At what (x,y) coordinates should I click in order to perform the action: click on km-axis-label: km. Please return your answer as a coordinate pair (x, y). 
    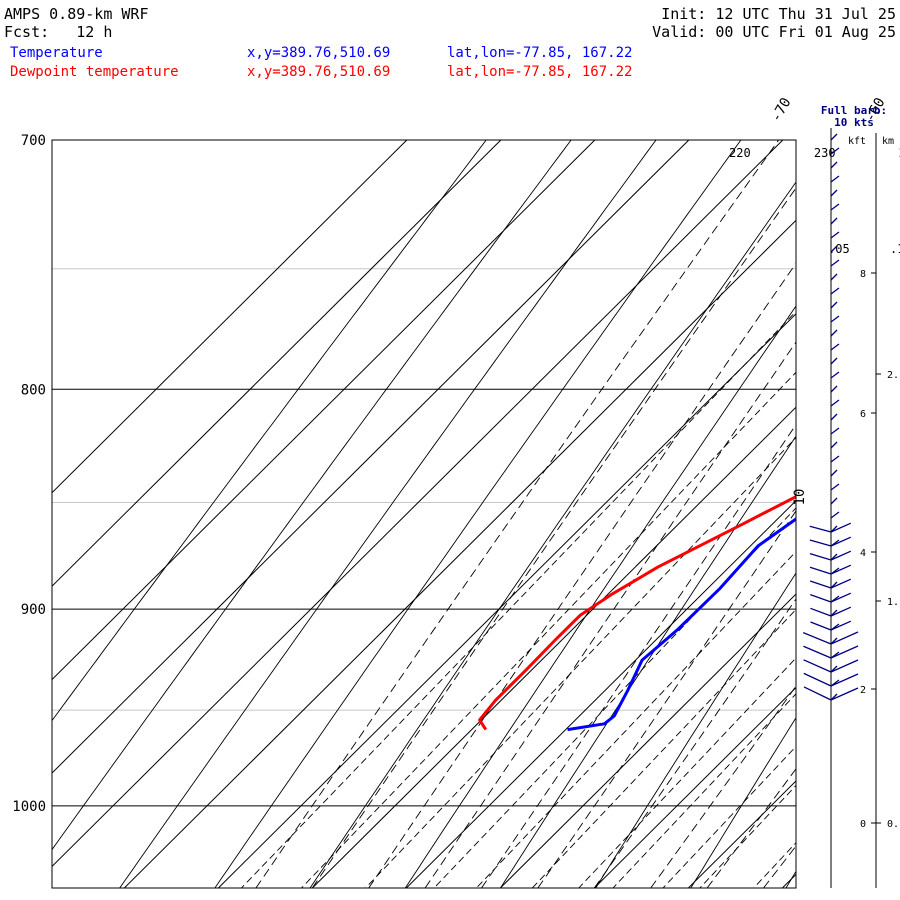
    Looking at the image, I should click on (888, 141).